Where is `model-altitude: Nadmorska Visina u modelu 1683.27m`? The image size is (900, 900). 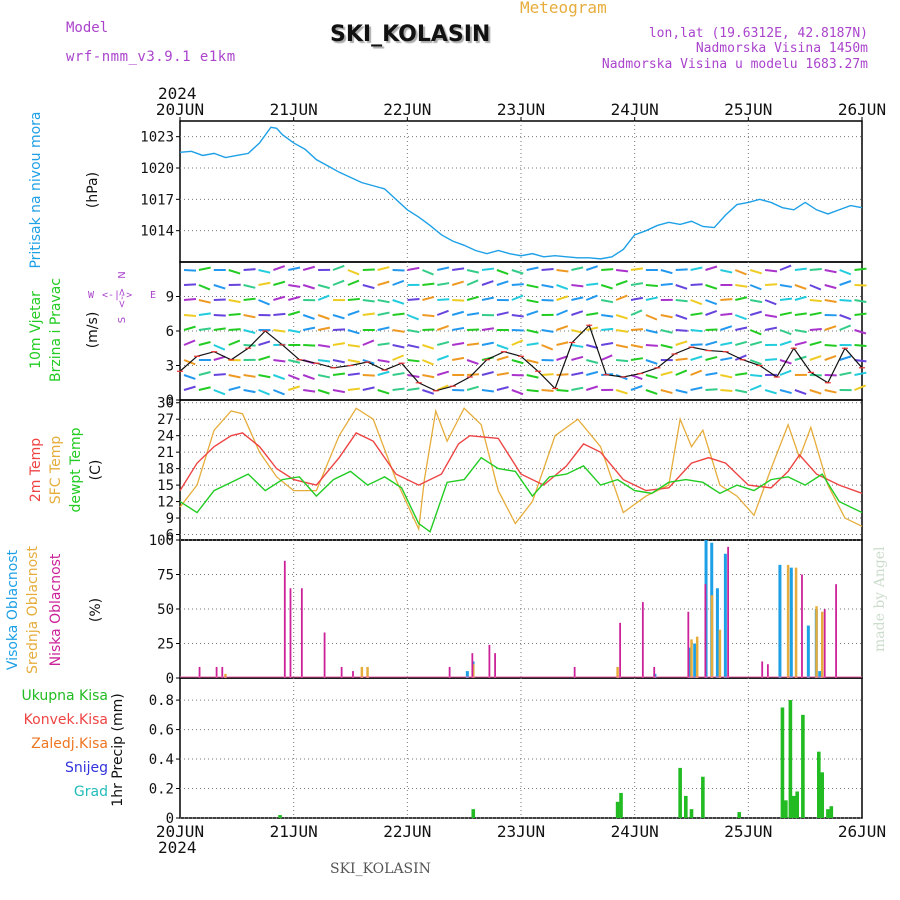 model-altitude: Nadmorska Visina u modelu 1683.27m is located at coordinates (734, 64).